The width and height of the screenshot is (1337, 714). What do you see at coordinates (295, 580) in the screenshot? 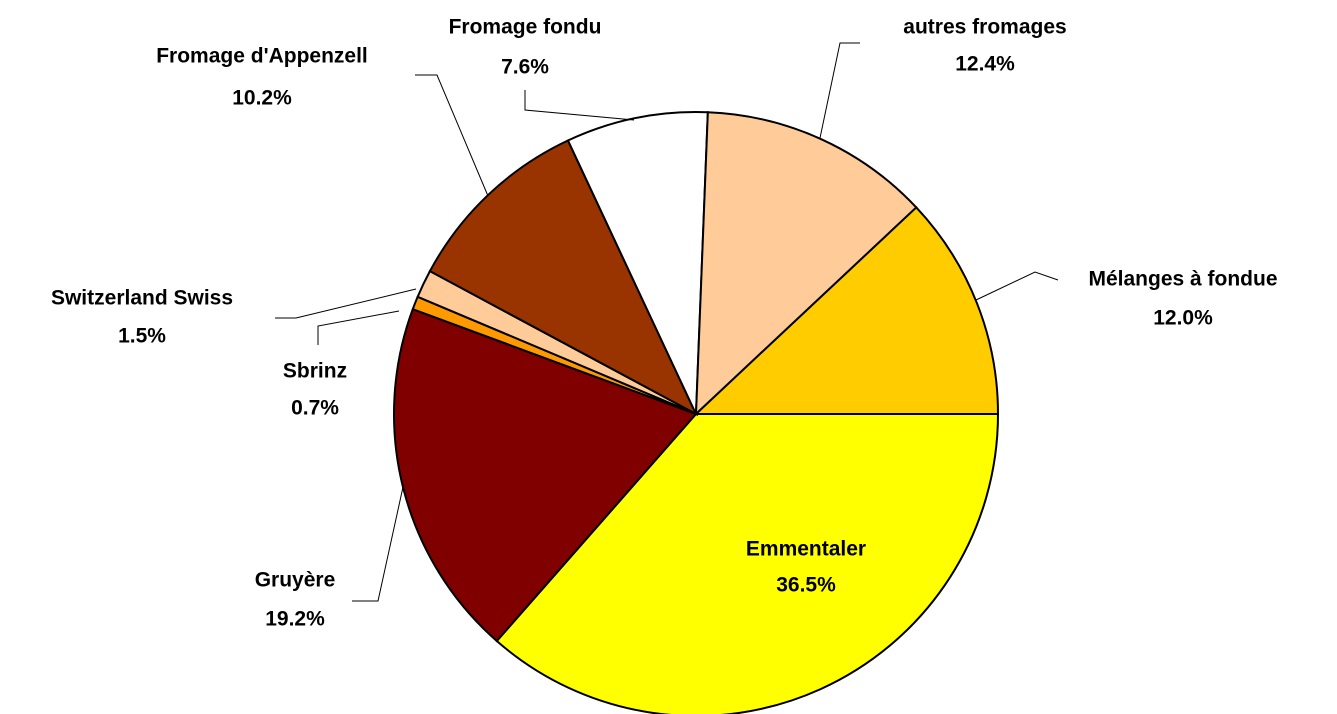
I see `slice-label: Gruyère` at bounding box center [295, 580].